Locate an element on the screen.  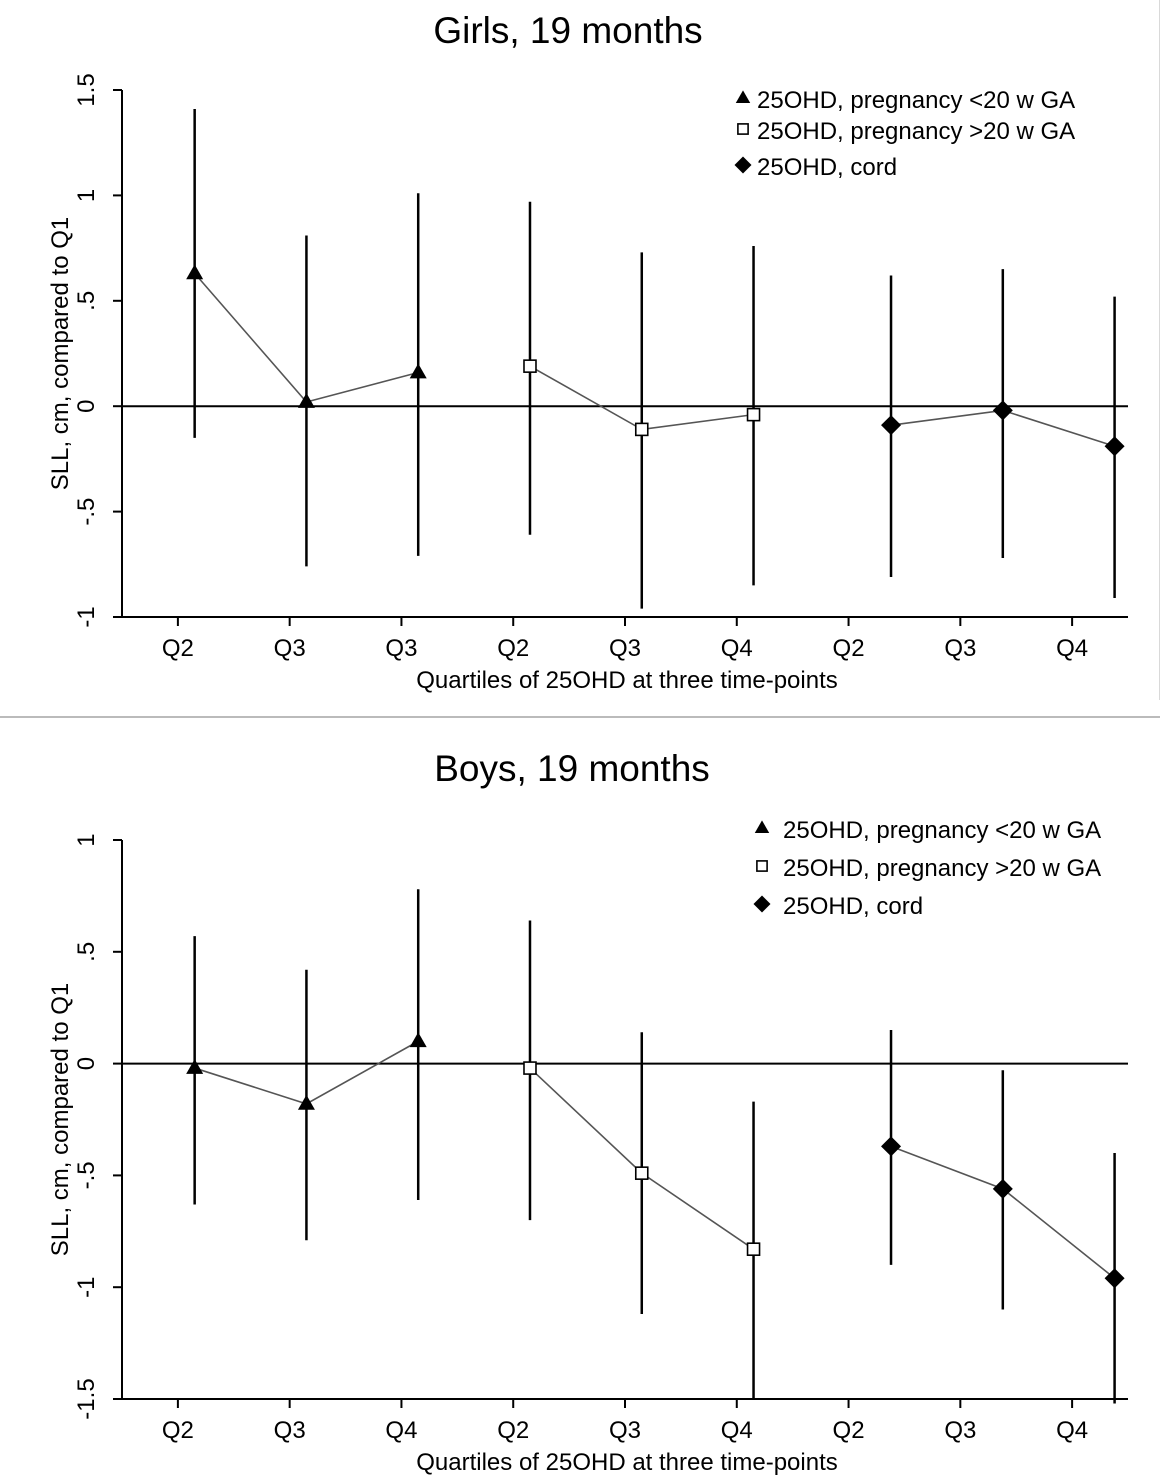
boys-y-tick-label: 0 is located at coordinates (86, 1063).